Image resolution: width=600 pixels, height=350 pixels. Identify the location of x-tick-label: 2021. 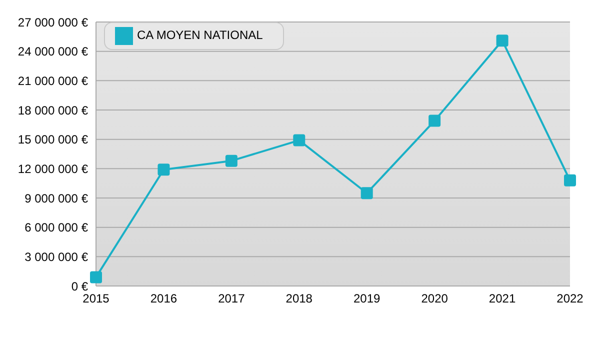
(502, 299).